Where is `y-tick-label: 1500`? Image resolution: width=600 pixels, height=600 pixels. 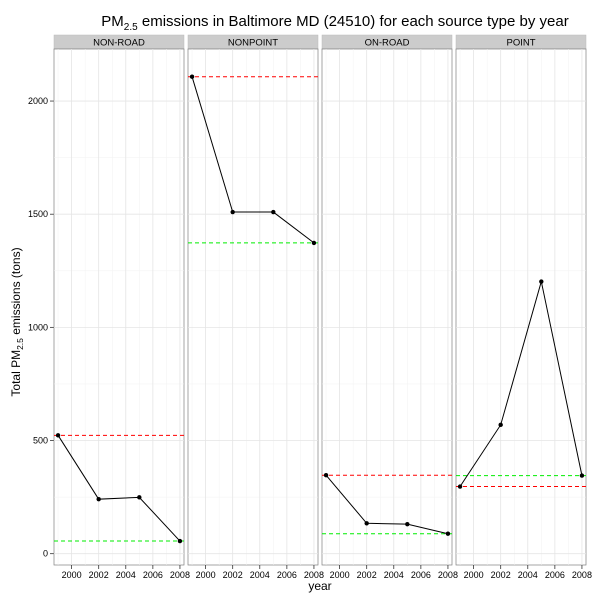
y-tick-label: 1500 is located at coordinates (38, 214).